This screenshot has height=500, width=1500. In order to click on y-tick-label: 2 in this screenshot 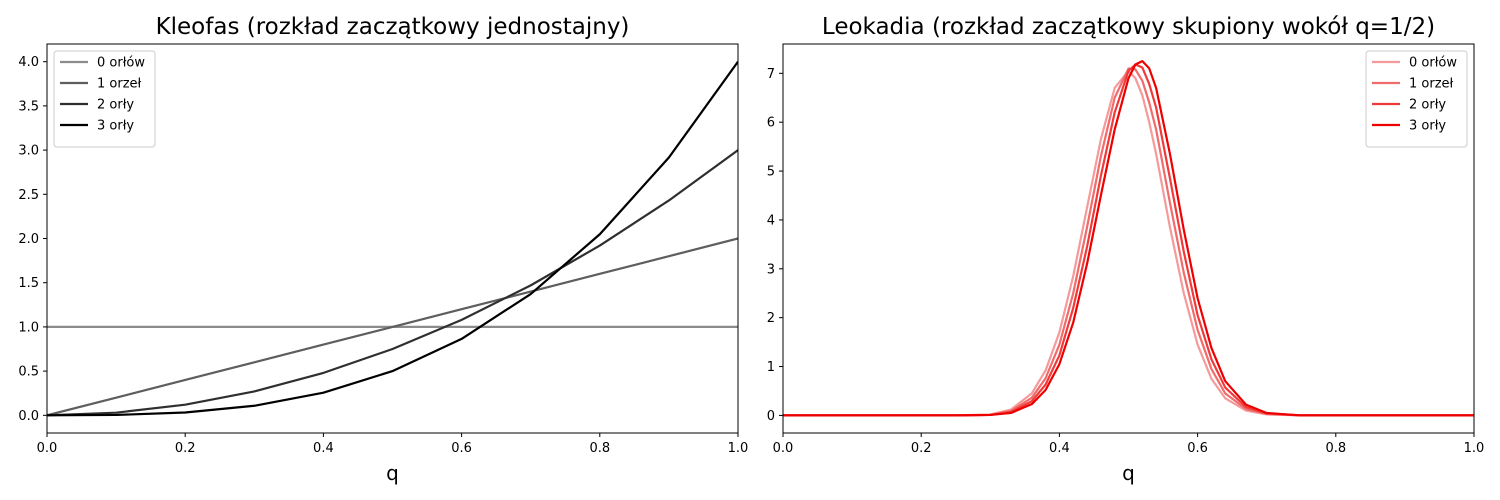, I will do `click(771, 318)`.